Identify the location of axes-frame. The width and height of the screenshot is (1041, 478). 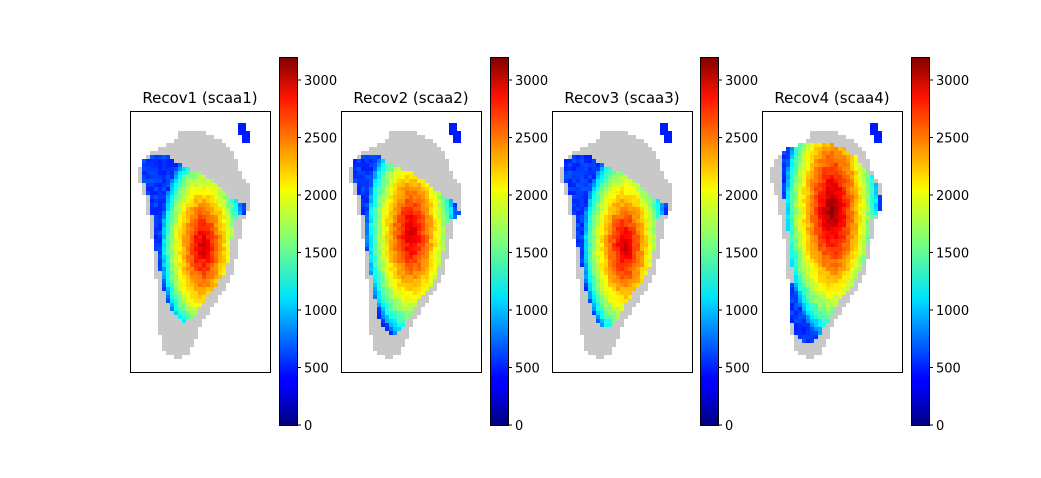
(832, 242).